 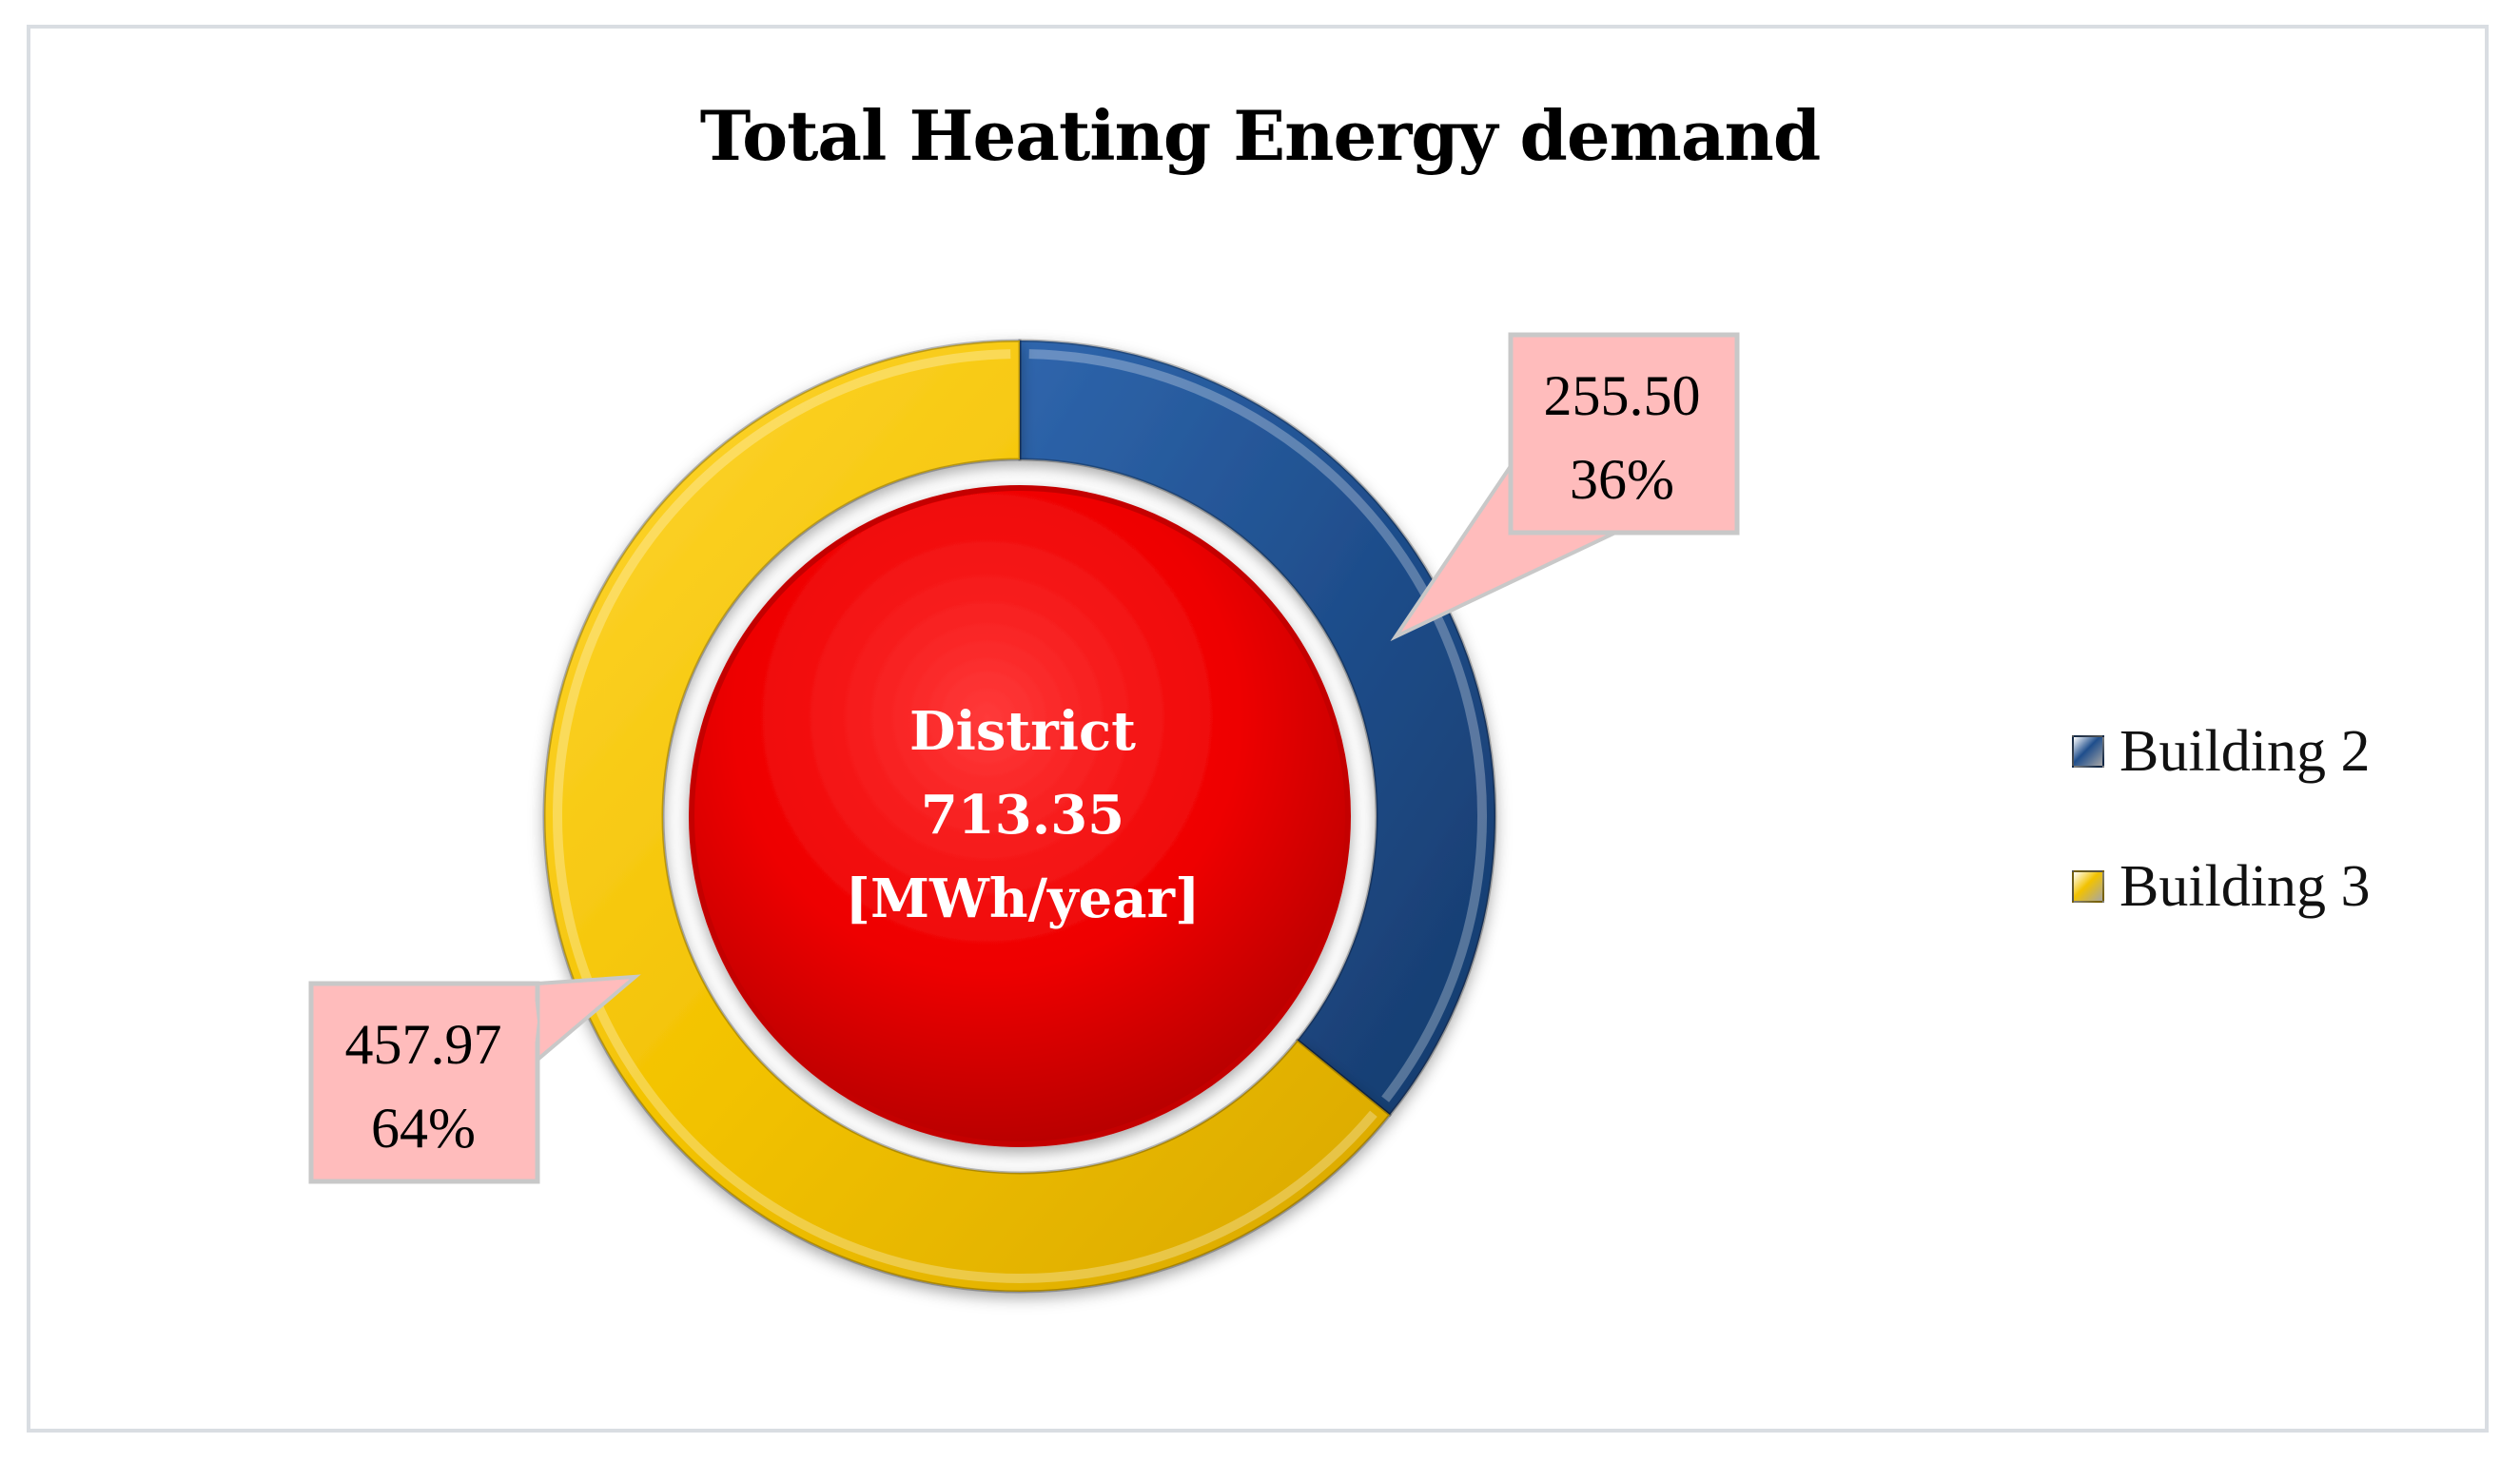 What do you see at coordinates (1022, 731) in the screenshot?
I see `center-label-line-1: District` at bounding box center [1022, 731].